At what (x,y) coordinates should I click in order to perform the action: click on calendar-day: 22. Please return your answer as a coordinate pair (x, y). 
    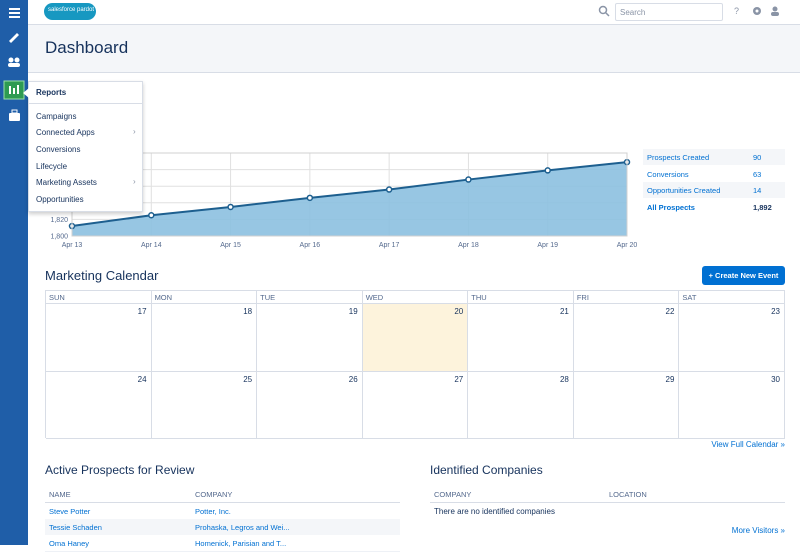
    Looking at the image, I should click on (626, 338).